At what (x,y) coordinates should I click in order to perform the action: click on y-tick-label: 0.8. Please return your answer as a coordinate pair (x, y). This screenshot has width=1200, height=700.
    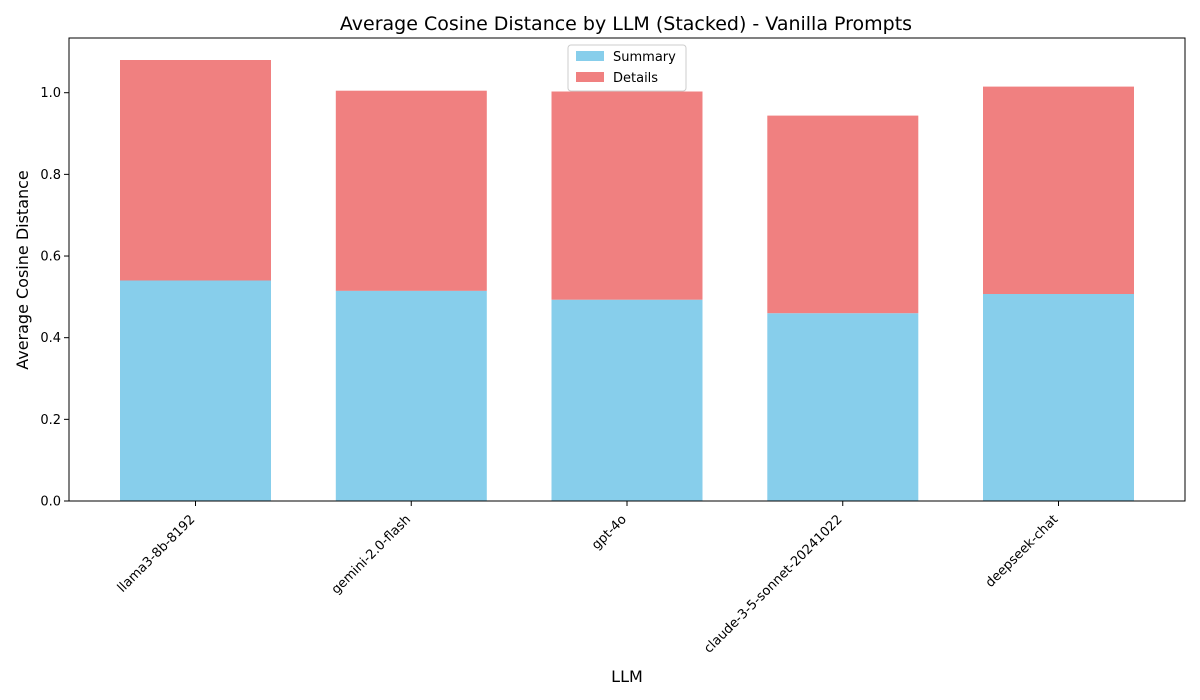
    Looking at the image, I should click on (50, 175).